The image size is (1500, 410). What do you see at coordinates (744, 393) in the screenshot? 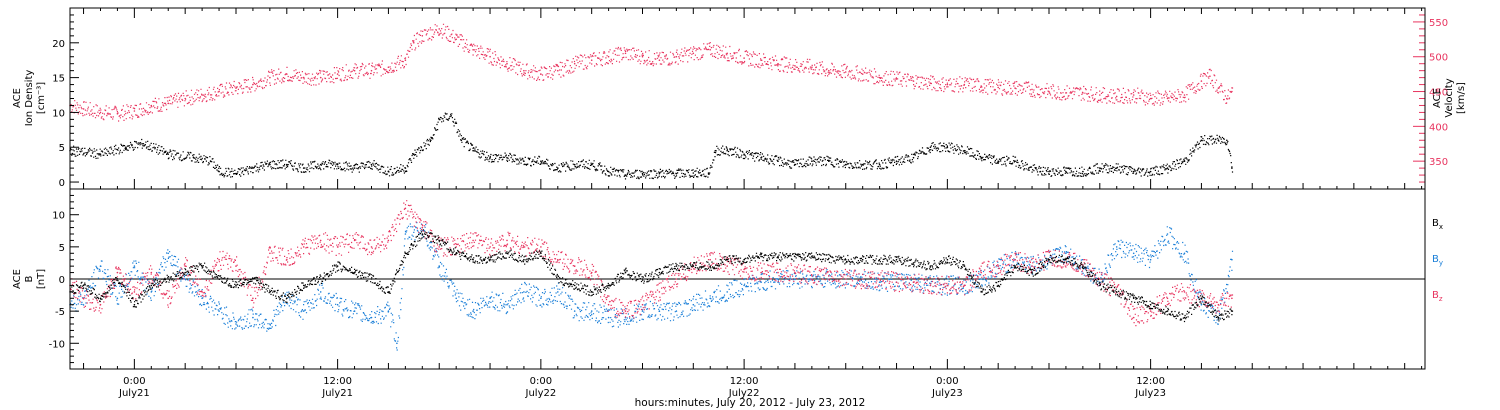
I see `x-tick-date-3: July22` at bounding box center [744, 393].